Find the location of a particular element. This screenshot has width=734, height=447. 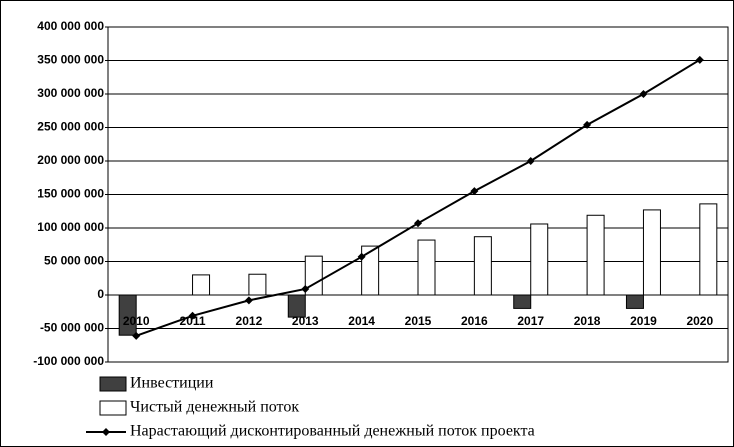

y-tick-label: -50 000 000 is located at coordinates (72, 328).